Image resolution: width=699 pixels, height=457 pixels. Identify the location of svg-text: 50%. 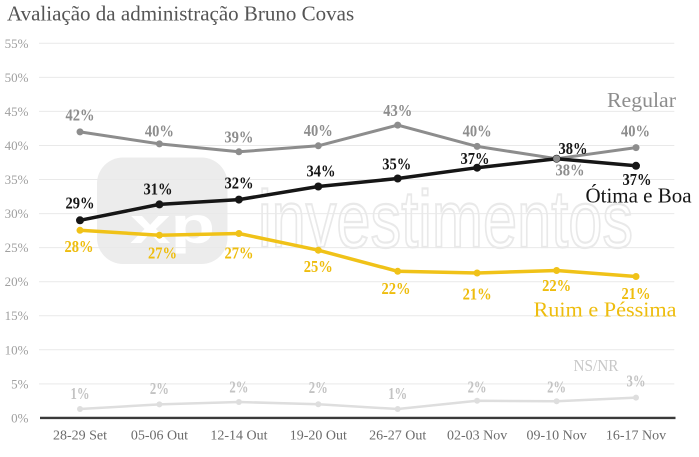
(17, 77).